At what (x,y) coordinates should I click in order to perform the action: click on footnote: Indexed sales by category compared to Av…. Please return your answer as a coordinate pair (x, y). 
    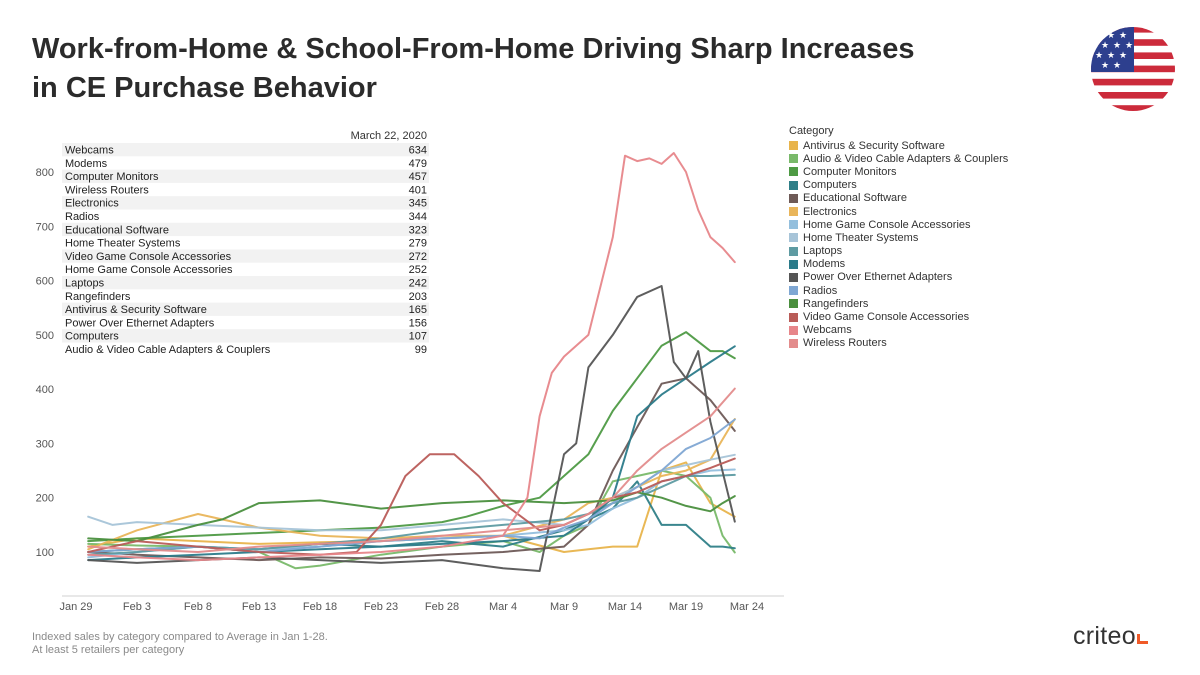
    Looking at the image, I should click on (180, 644).